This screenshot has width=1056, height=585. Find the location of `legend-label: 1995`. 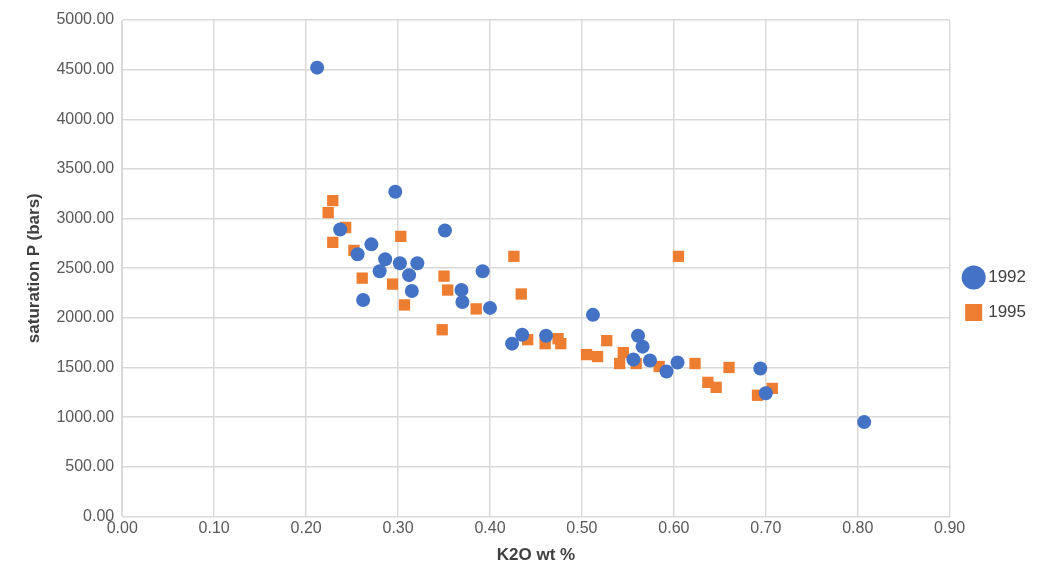

legend-label: 1995 is located at coordinates (1007, 312).